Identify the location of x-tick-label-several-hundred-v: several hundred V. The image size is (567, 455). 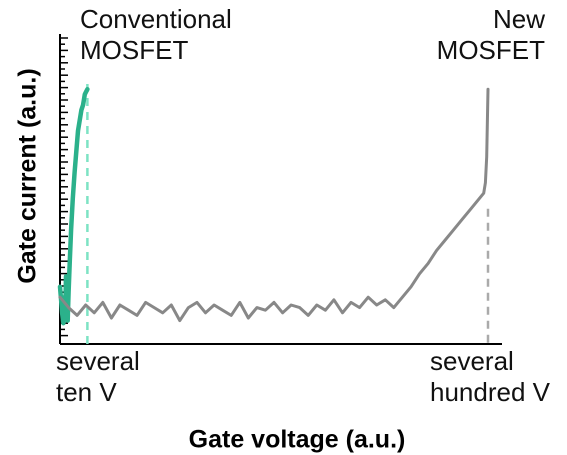
(490, 377).